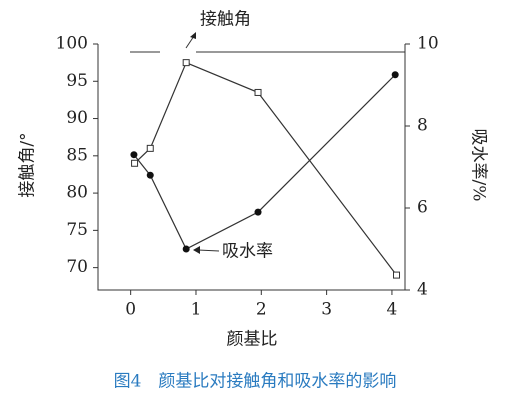 The height and width of the screenshot is (420, 510). What do you see at coordinates (252, 340) in the screenshot?
I see `x-axis-label: 颜基比` at bounding box center [252, 340].